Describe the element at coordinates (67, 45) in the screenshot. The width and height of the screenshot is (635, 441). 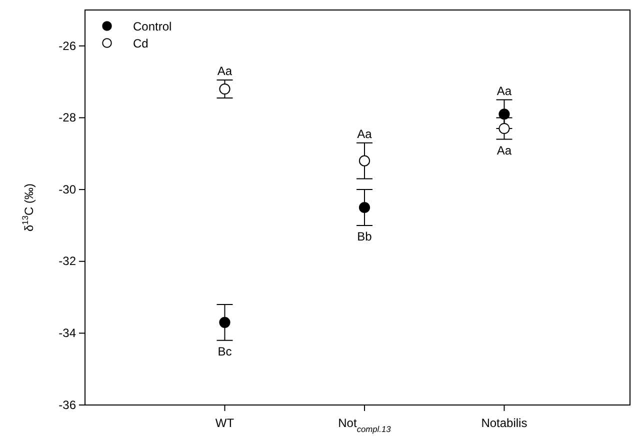
I see `y-tick-label: -26` at that location.